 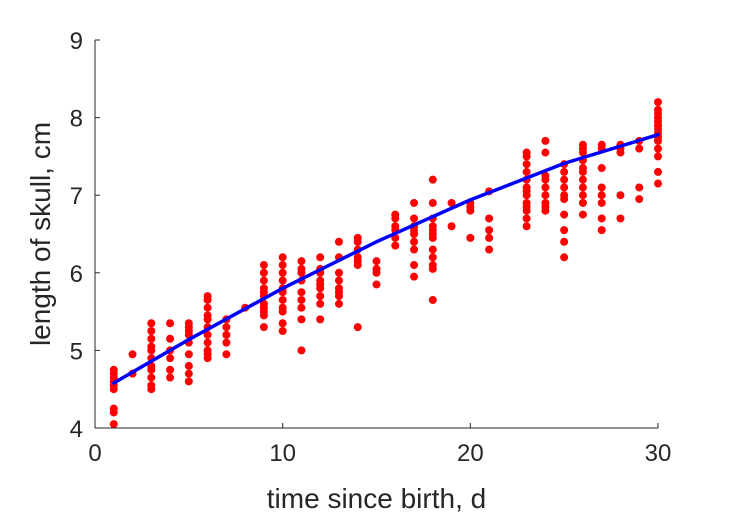 I want to click on x-tick-label: 0, so click(x=94, y=453).